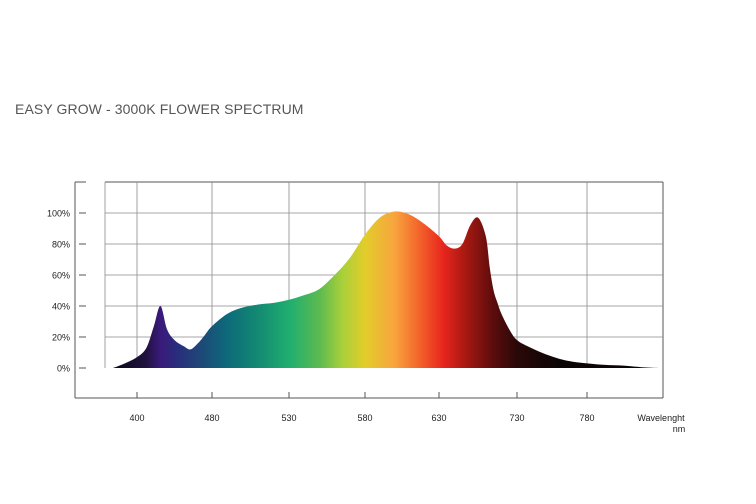 This screenshot has height=504, width=756. Describe the element at coordinates (159, 109) in the screenshot. I see `chart-title: EASY GROW - 3000K FLOWER SPECTRUM` at that location.